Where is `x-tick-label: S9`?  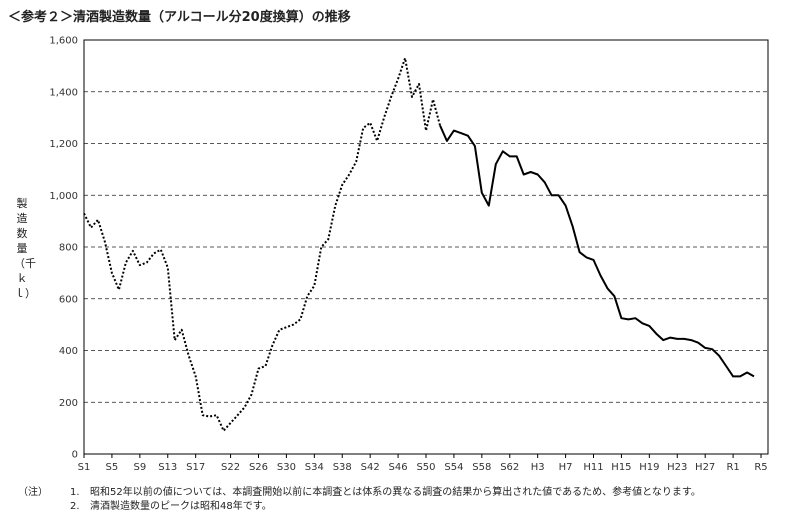
x-tick-label: S9 is located at coordinates (139, 467).